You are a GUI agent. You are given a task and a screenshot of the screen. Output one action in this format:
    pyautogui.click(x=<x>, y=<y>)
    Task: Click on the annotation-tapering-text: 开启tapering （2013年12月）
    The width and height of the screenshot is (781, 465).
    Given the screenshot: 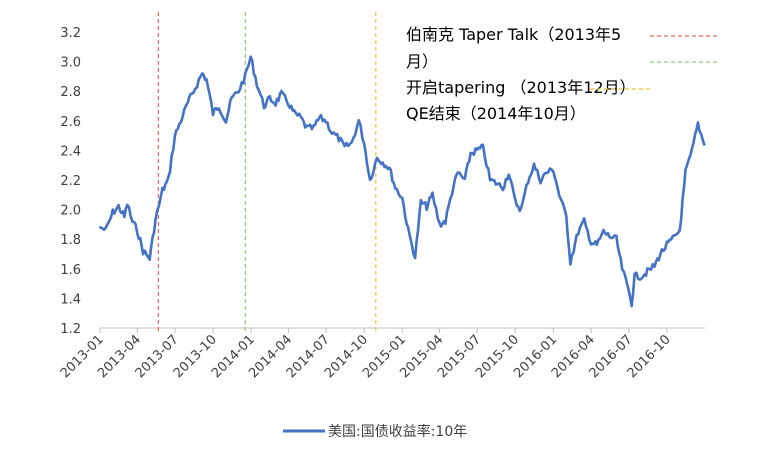 What is the action you would take?
    pyautogui.click(x=521, y=87)
    